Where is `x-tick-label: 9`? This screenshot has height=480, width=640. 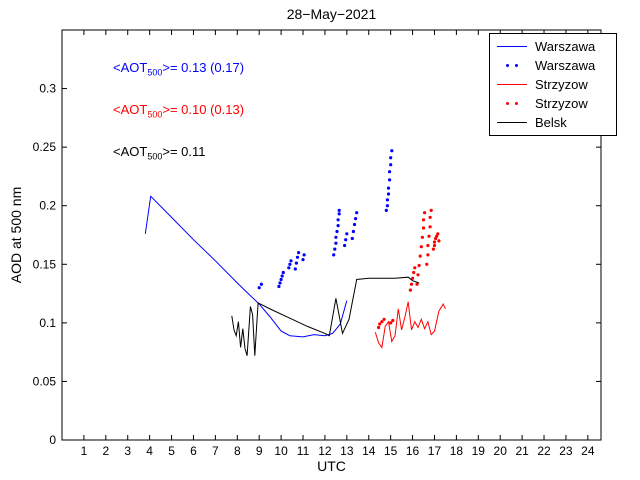
x-tick-label: 9 is located at coordinates (259, 451).